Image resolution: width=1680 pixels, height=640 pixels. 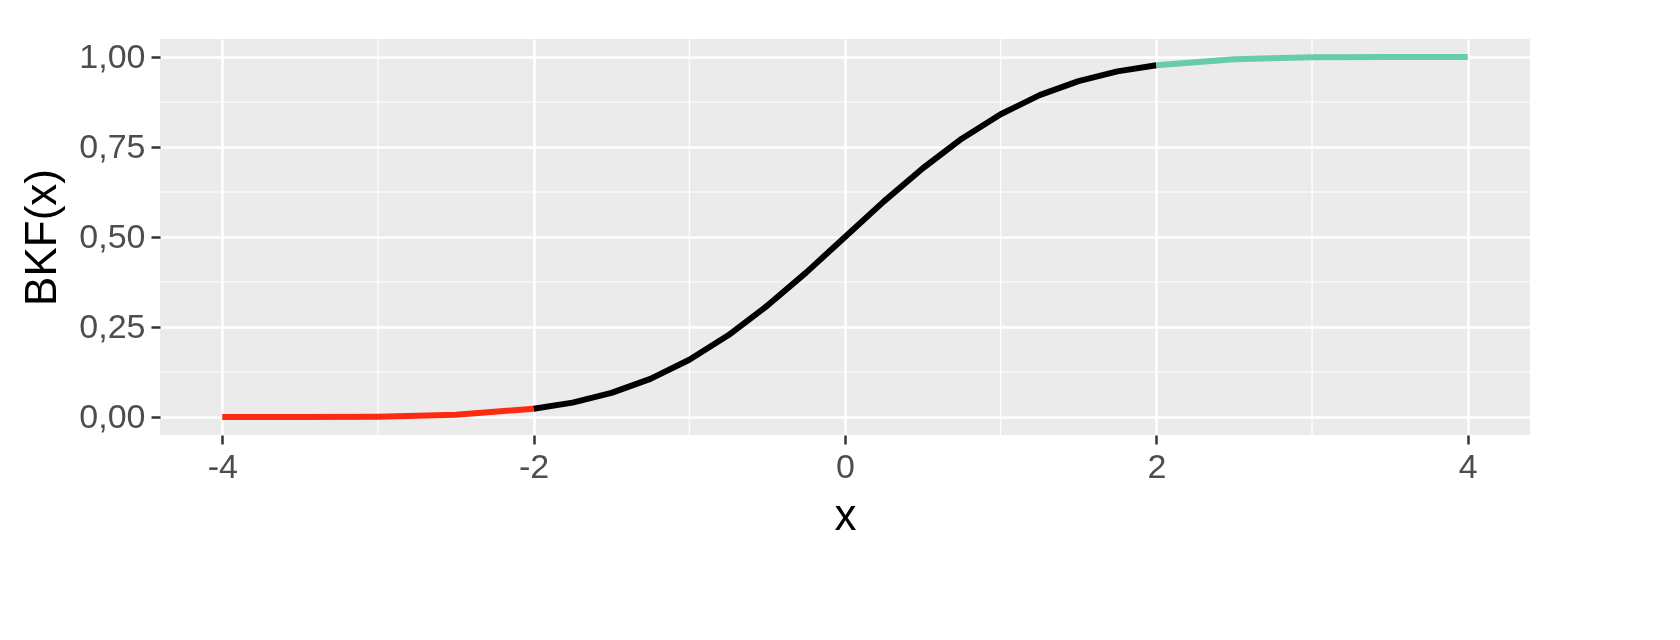 What do you see at coordinates (112, 325) in the screenshot?
I see `y-tick-label: 0,25` at bounding box center [112, 325].